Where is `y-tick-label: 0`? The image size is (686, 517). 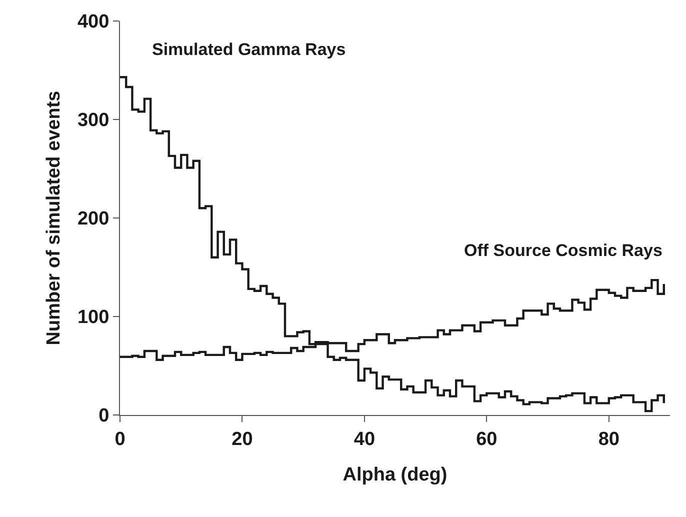
y-tick-label: 0 is located at coordinates (104, 416).